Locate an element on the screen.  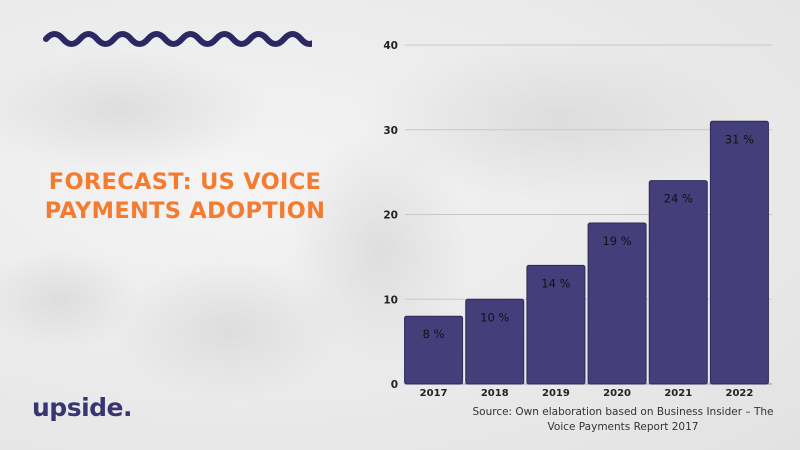
x-tick-label: 2020 is located at coordinates (617, 393).